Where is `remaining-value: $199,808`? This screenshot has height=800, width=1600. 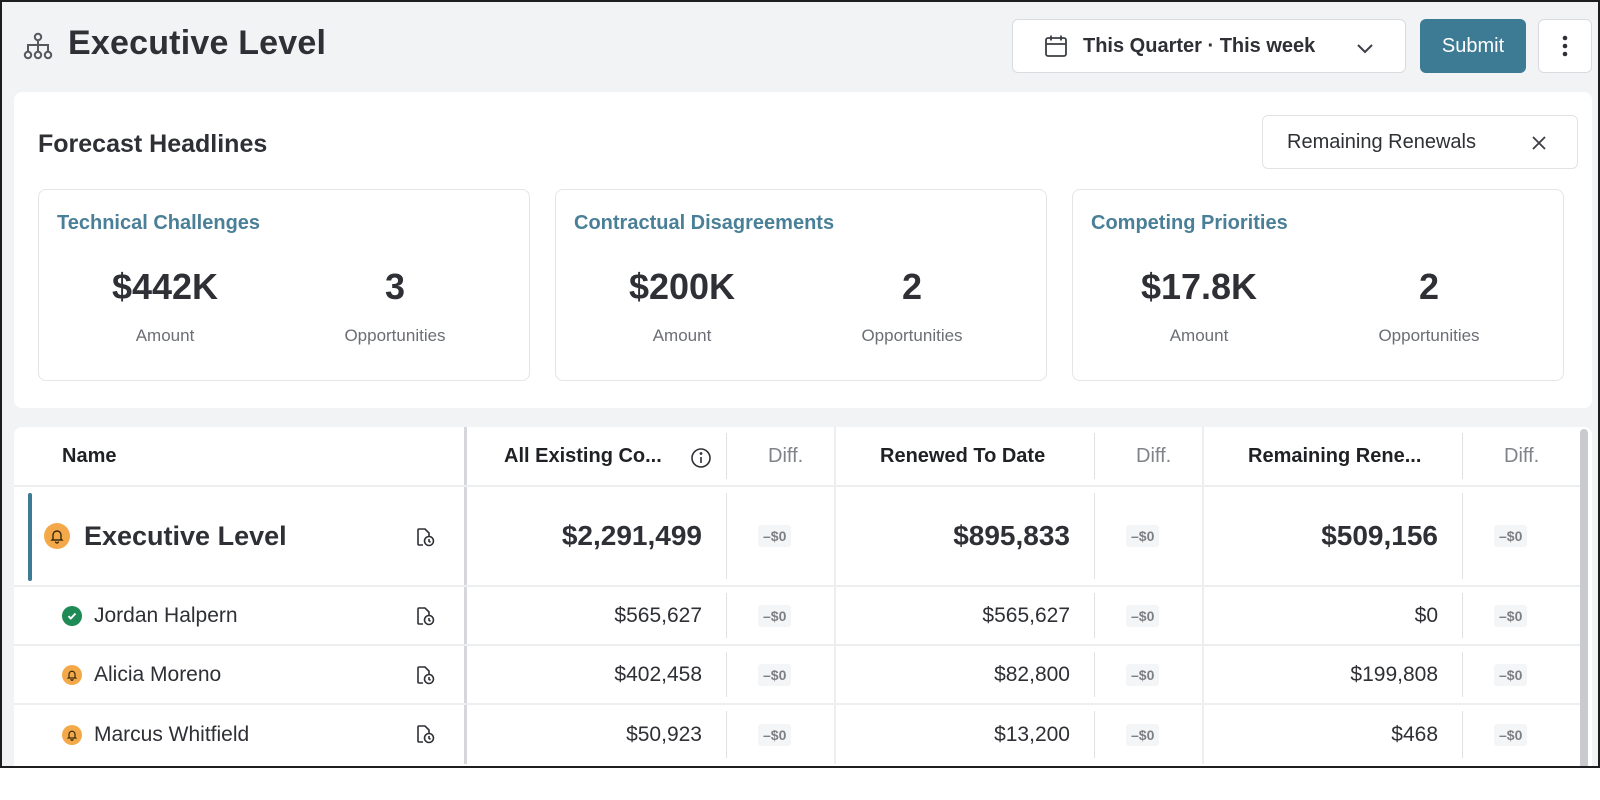 remaining-value: $199,808 is located at coordinates (1394, 674).